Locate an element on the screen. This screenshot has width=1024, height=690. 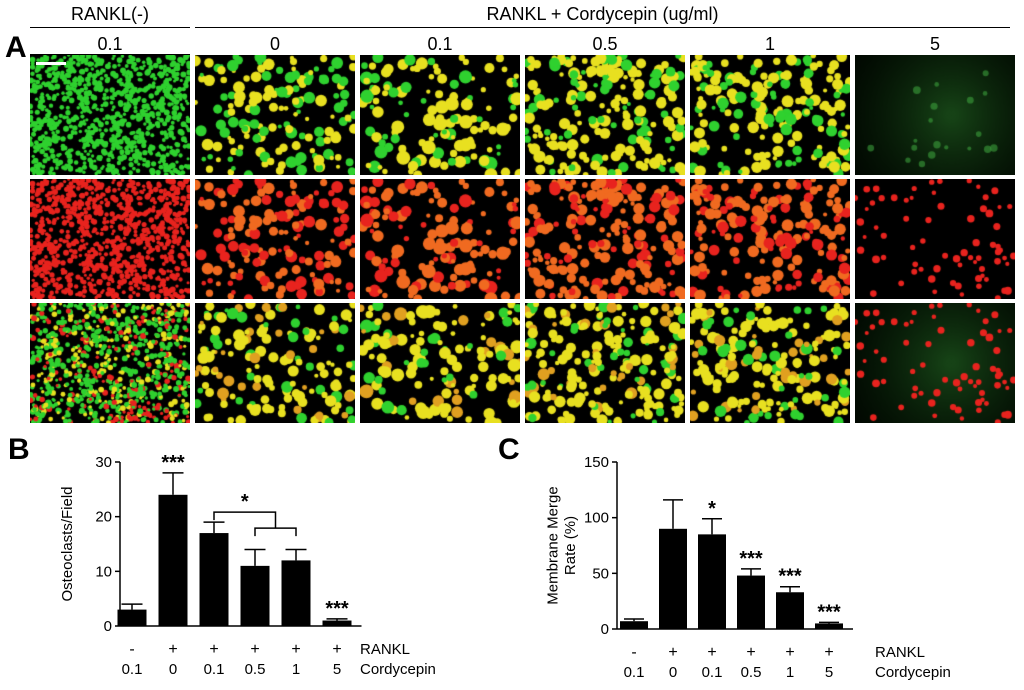
y-tick-label: 100 is located at coordinates (596, 518).